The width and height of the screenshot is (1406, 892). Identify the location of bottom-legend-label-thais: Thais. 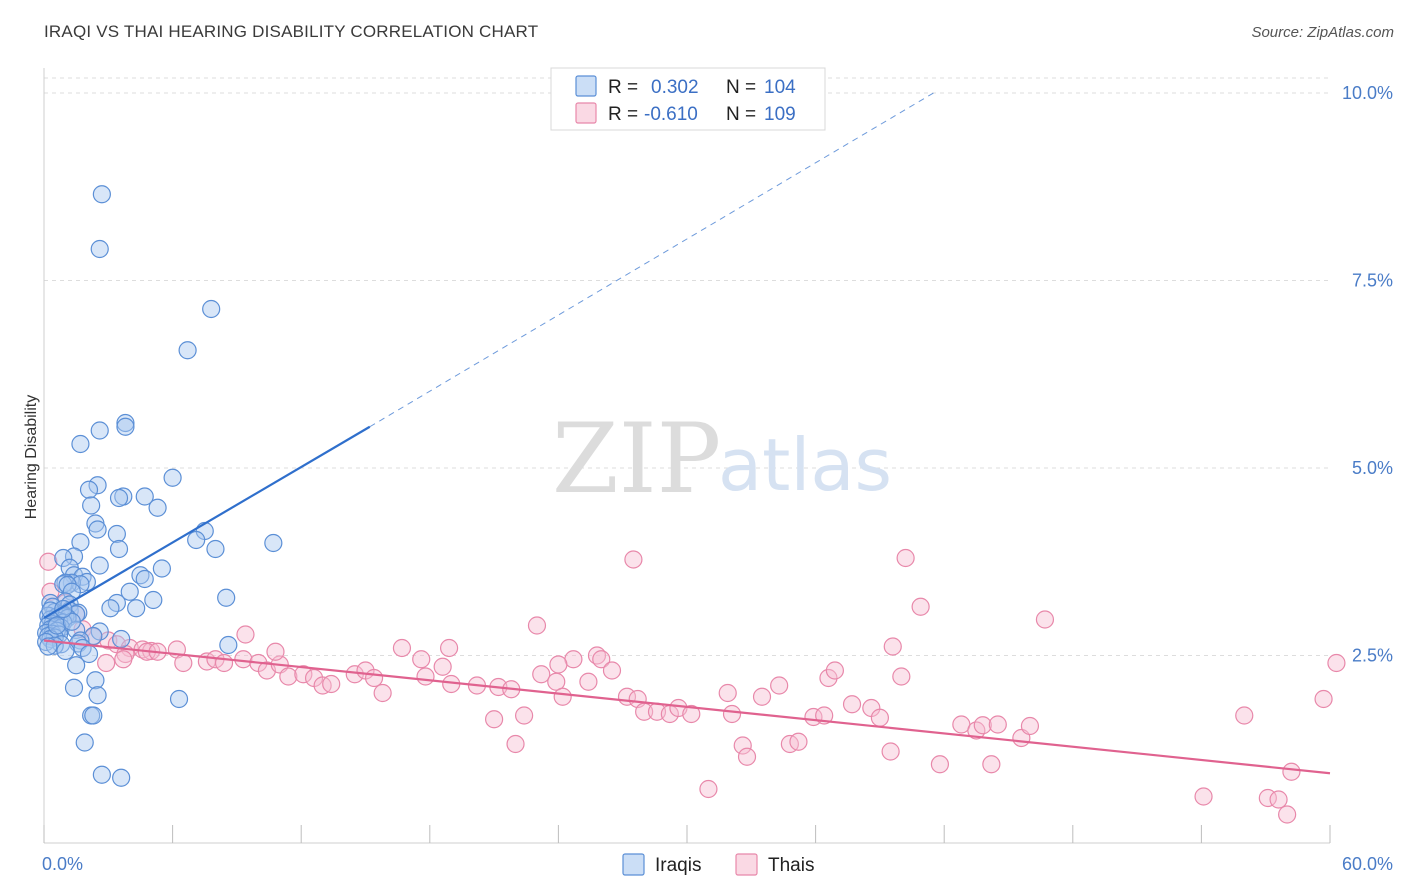
(791, 865).